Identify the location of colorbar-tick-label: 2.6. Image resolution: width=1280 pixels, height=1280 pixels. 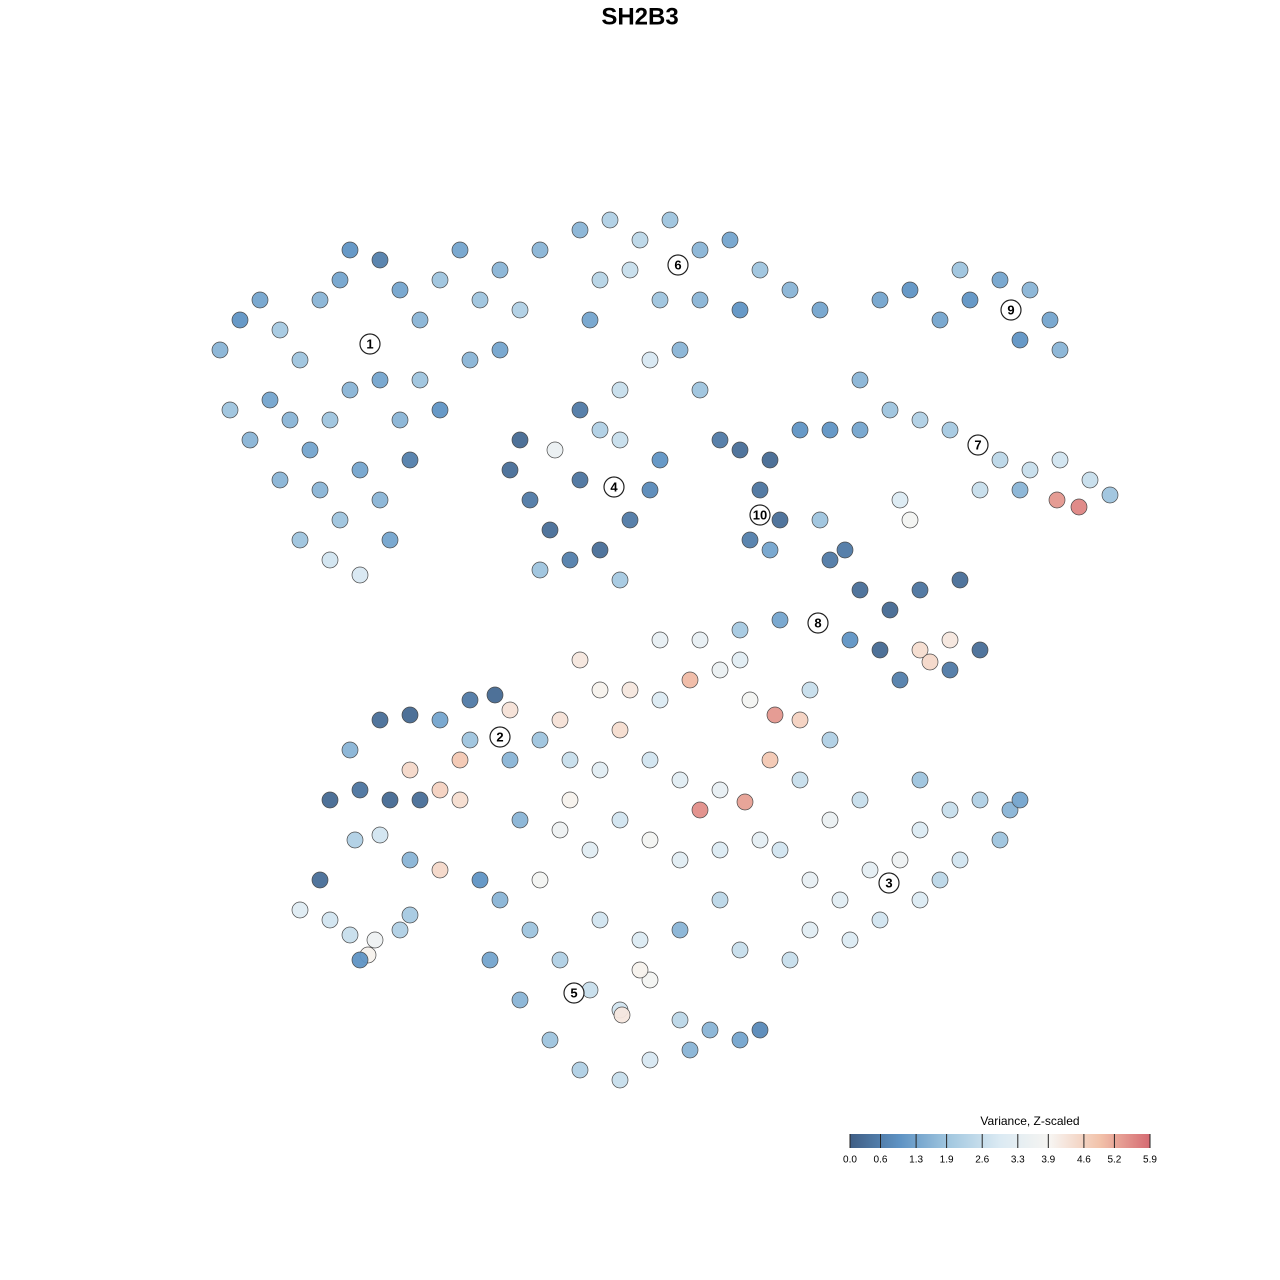
(982, 1160).